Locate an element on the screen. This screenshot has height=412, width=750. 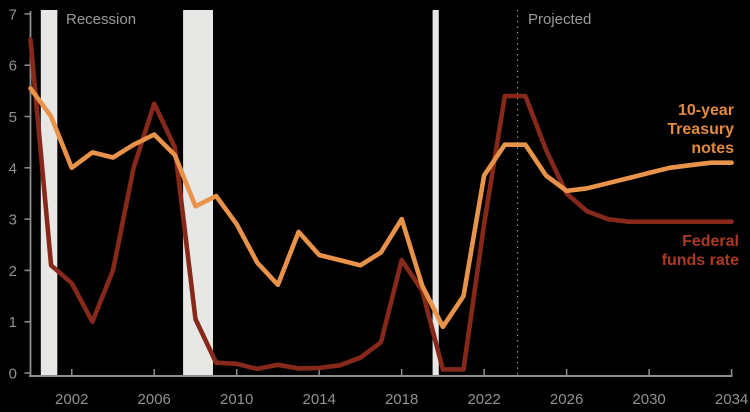
x-tick-label: 2034 is located at coordinates (731, 399).